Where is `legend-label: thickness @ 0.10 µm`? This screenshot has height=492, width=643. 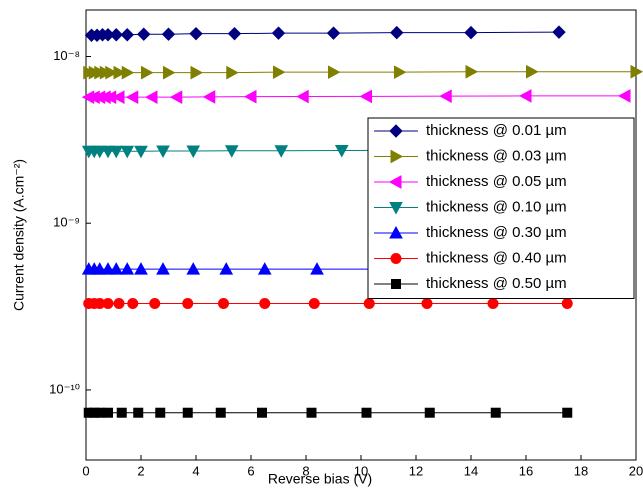 legend-label: thickness @ 0.10 µm is located at coordinates (496, 206).